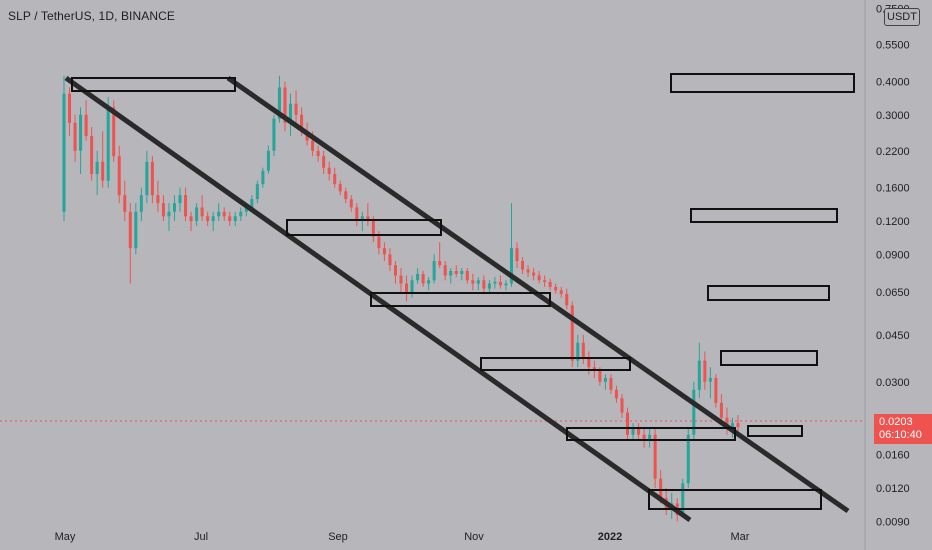 This screenshot has height=550, width=932. Describe the element at coordinates (893, 189) in the screenshot. I see `y-tick-label: 0.1600` at that location.